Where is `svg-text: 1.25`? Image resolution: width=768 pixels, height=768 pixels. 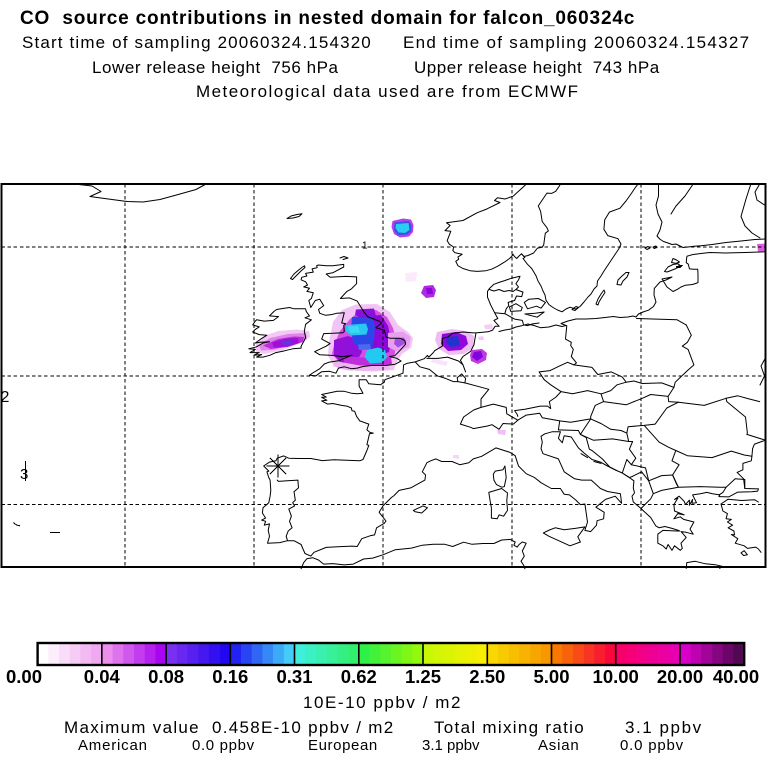 svg-text: 1.25 is located at coordinates (423, 676).